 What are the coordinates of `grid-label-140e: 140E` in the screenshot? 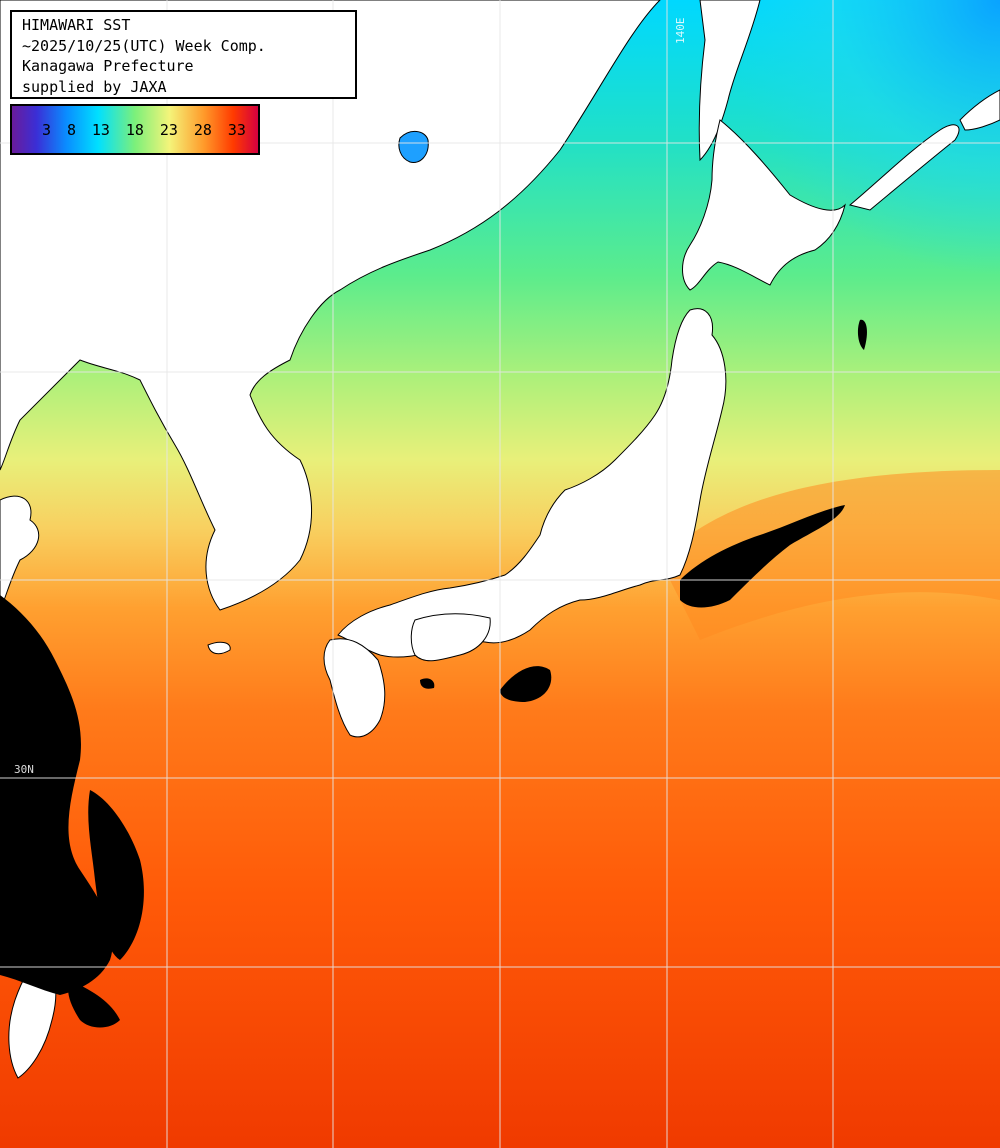 It's located at (680, 31).